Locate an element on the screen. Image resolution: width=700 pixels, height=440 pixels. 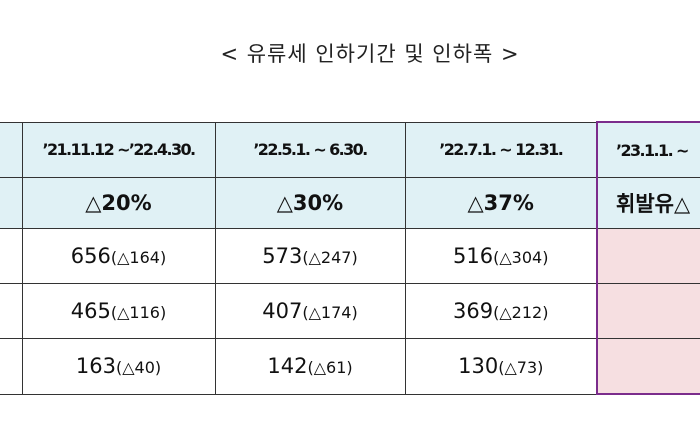
rate-cell: △20% is located at coordinates (118, 203).